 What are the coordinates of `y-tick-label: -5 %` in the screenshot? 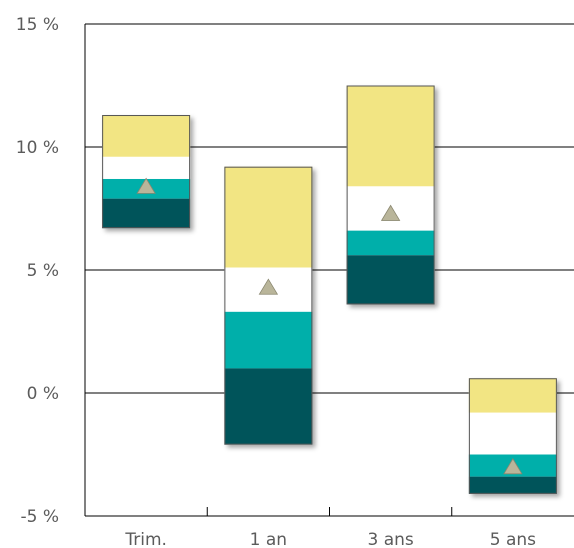 It's located at (39, 517).